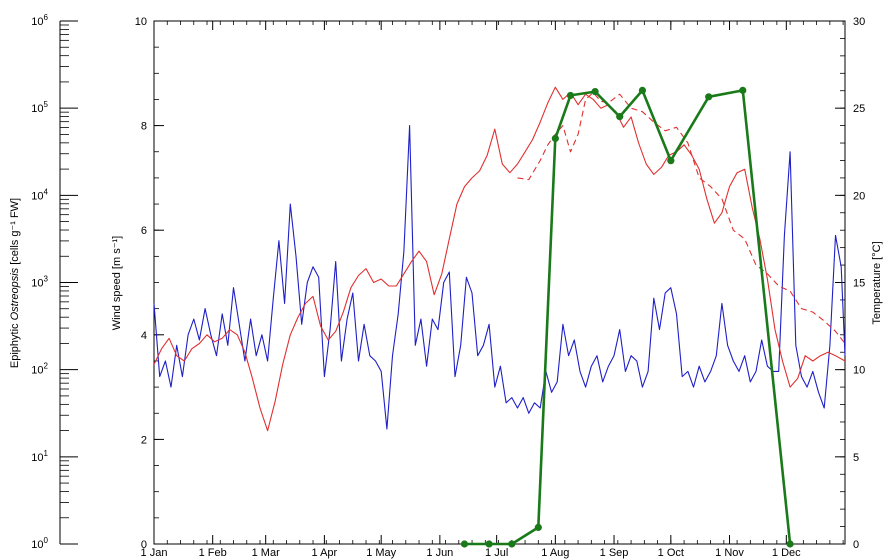  Describe the element at coordinates (54, 282) in the screenshot. I see `outer-log-axis: 10⁰ 10¹ 10² 10³ 10⁴ 10⁵ 10⁶` at that location.